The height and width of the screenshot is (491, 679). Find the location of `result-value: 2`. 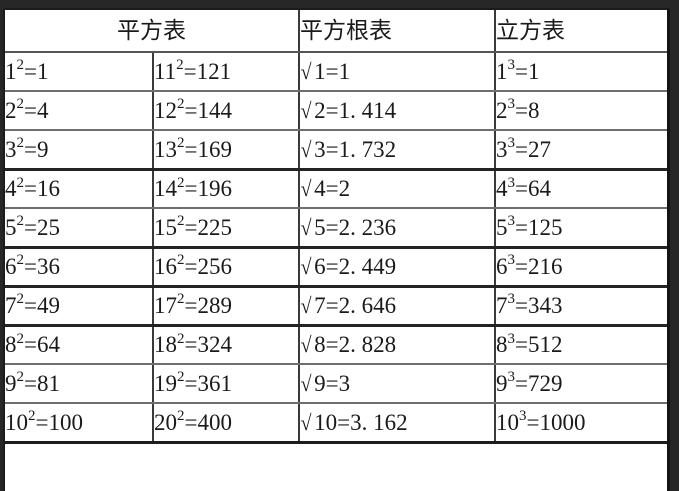

result-value: 2 is located at coordinates (344, 189).